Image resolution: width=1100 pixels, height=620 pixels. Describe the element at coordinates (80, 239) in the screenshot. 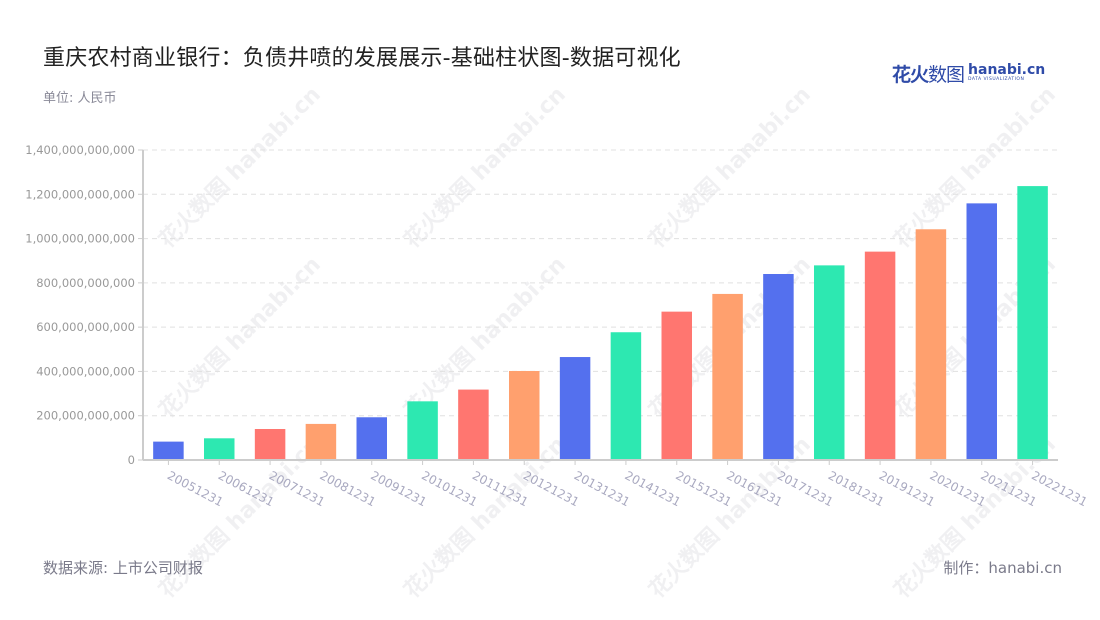

I see `y-tick-label: 1,000,000,000,000` at that location.